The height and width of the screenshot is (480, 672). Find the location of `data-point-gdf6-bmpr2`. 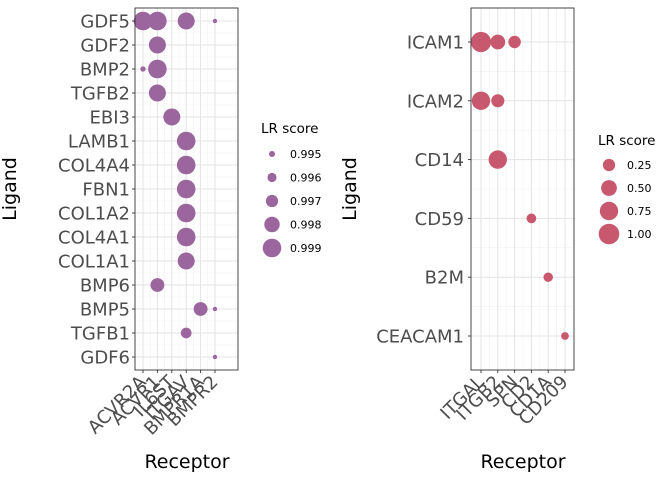

data-point-gdf6-bmpr2 is located at coordinates (215, 357).